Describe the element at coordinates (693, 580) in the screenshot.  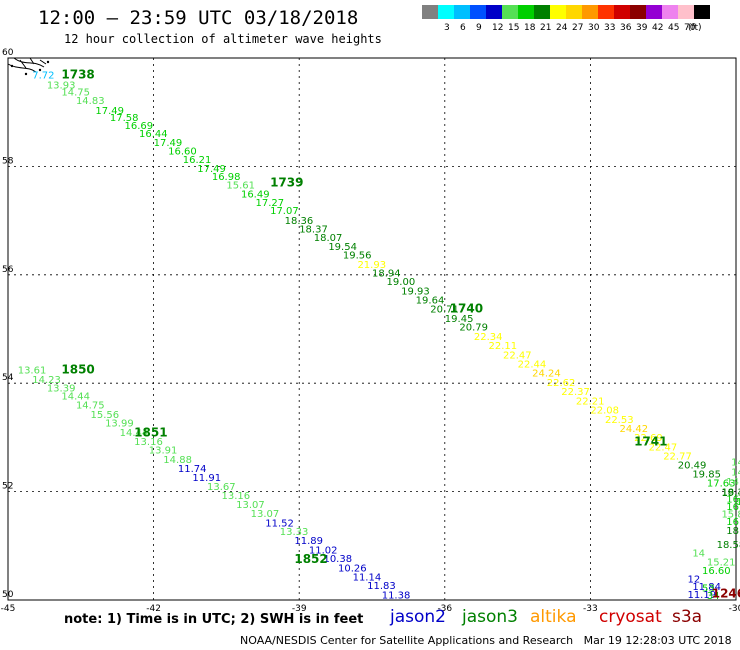
I see `swh-value: 12` at that location.